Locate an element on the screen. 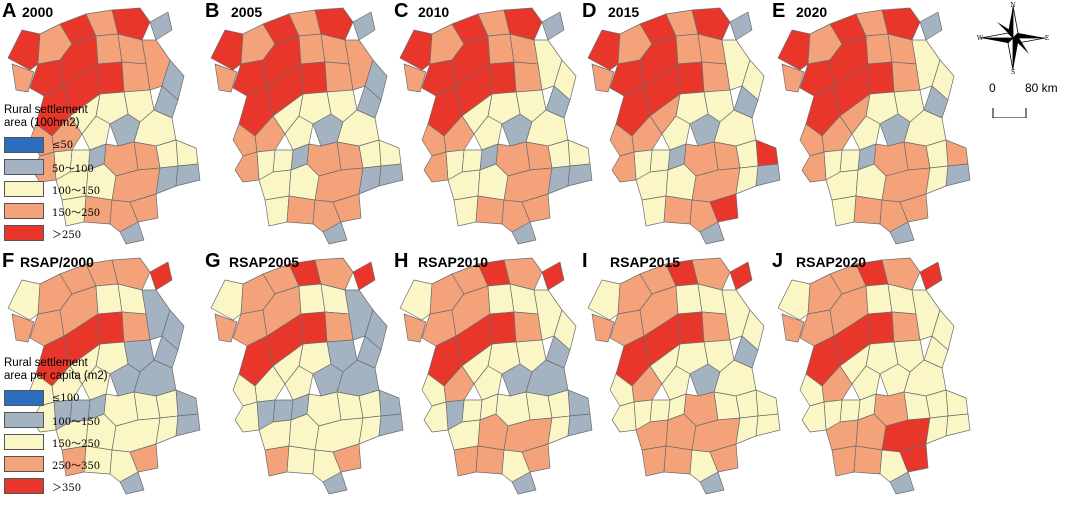 This screenshot has height=507, width=1065. map-panel-e: E 2020 is located at coordinates (872, 122).